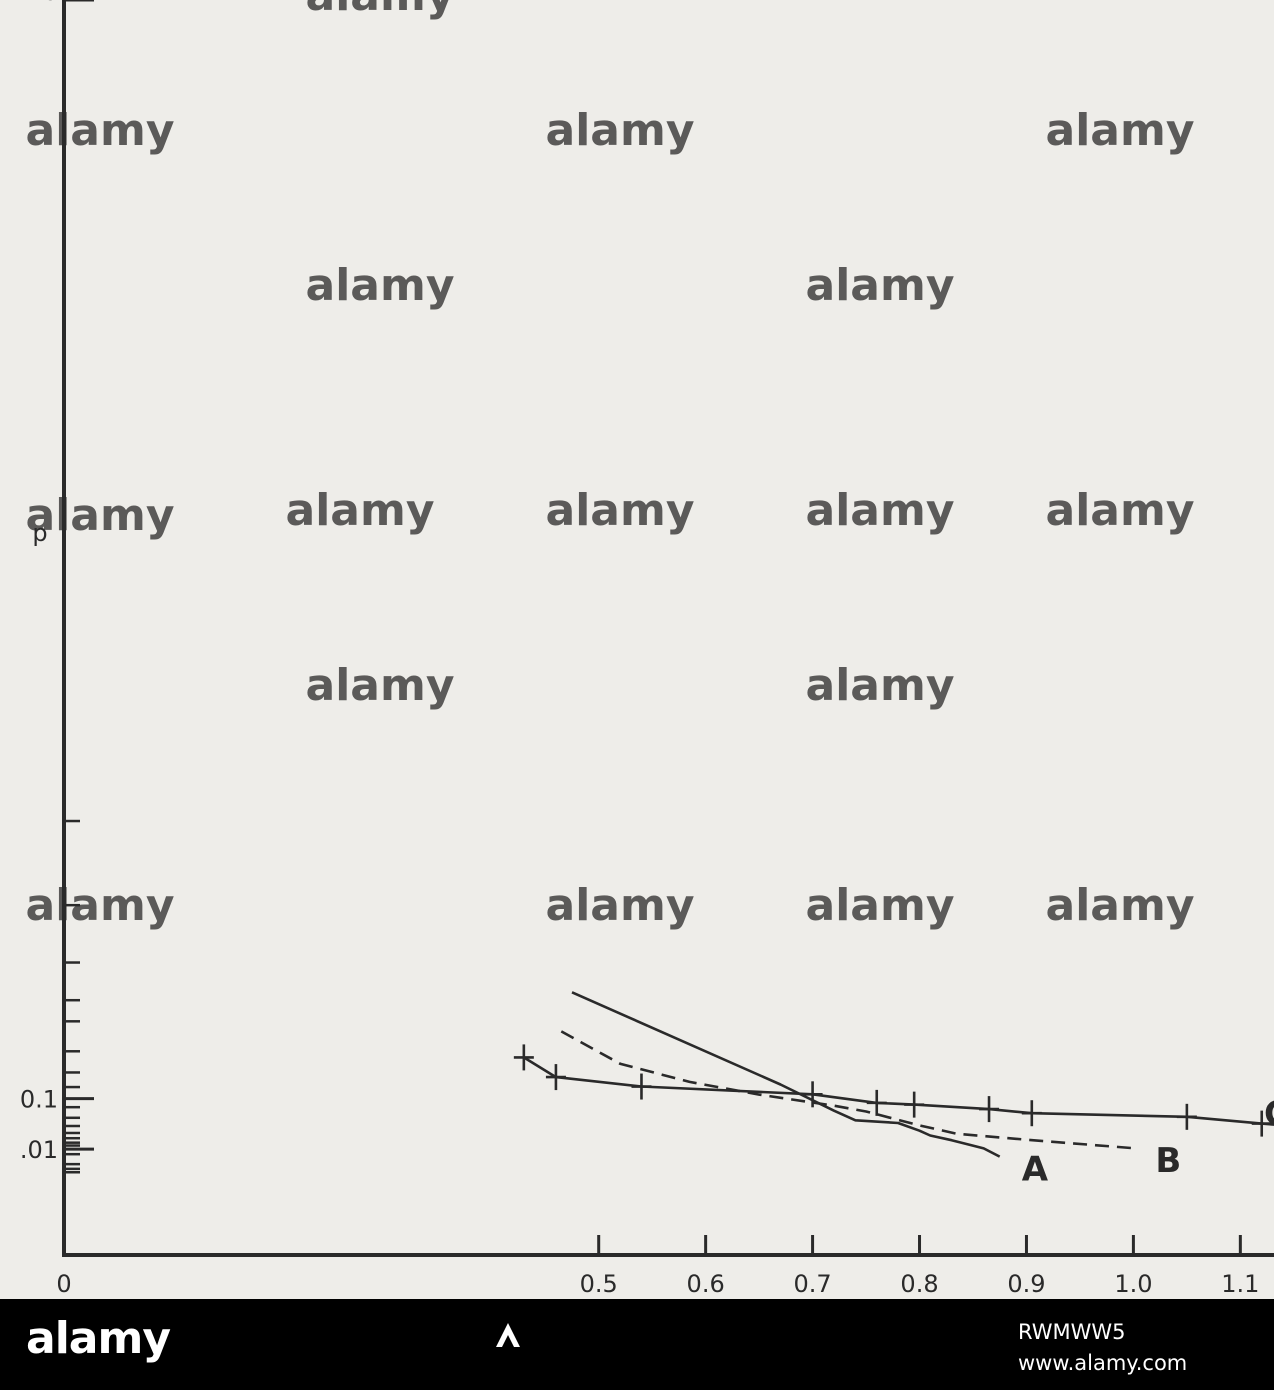 This screenshot has width=1274, height=1390. What do you see at coordinates (63, 1284) in the screenshot?
I see `x-tick-label: 0` at bounding box center [63, 1284].